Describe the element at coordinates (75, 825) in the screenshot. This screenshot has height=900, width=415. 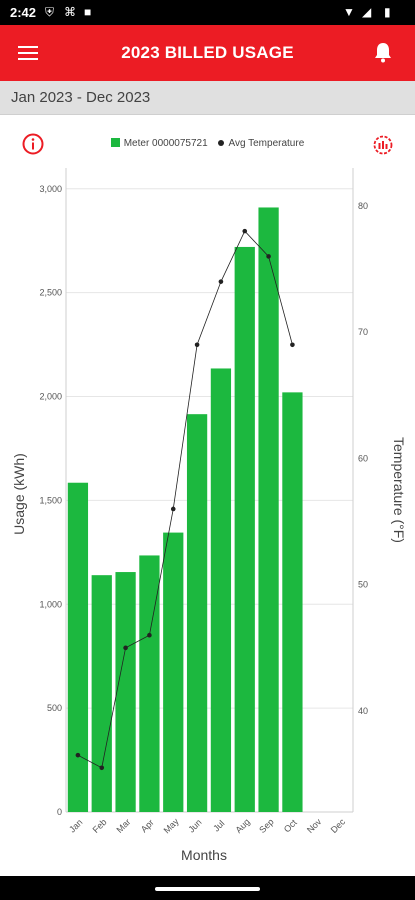
I see `x-tick-label: Jan` at that location.